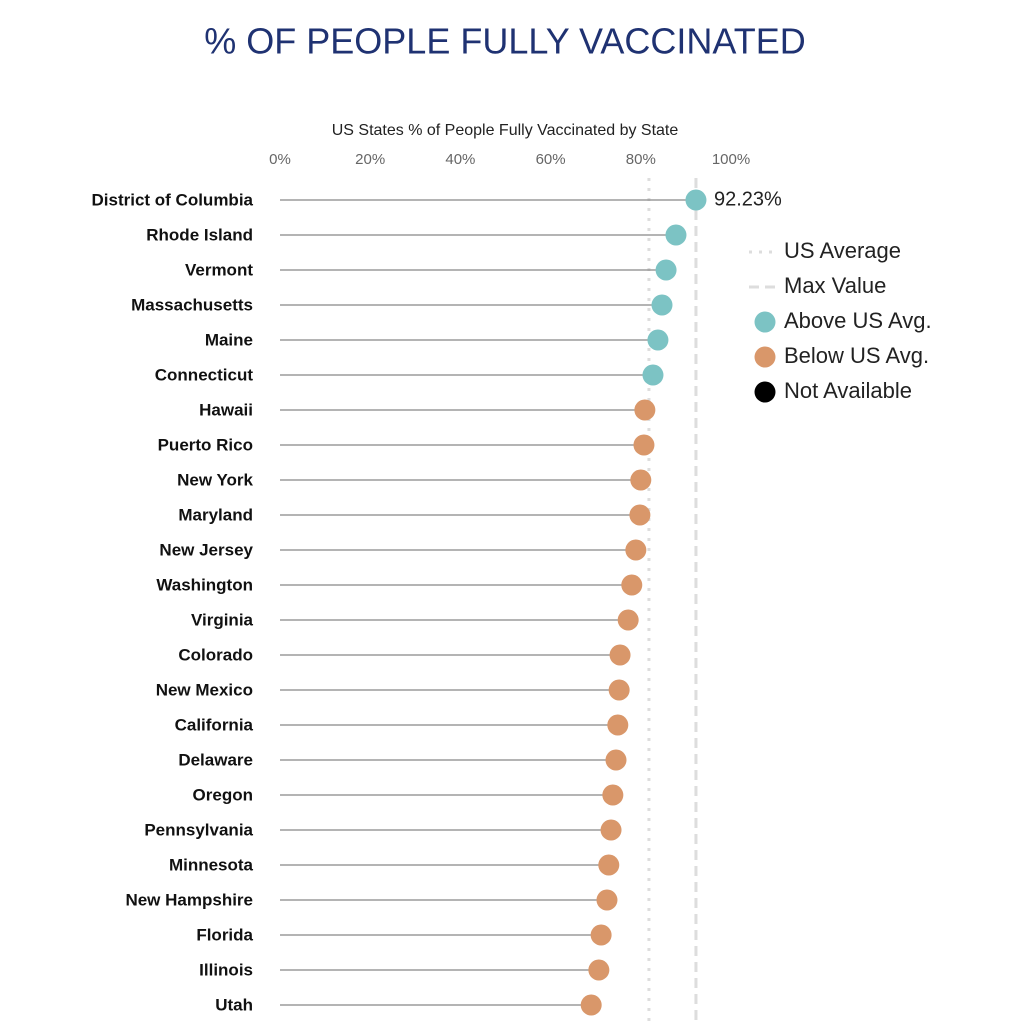 This screenshot has width=1019, height=1024. Describe the element at coordinates (215, 654) in the screenshot. I see `category-label: Colorado` at that location.